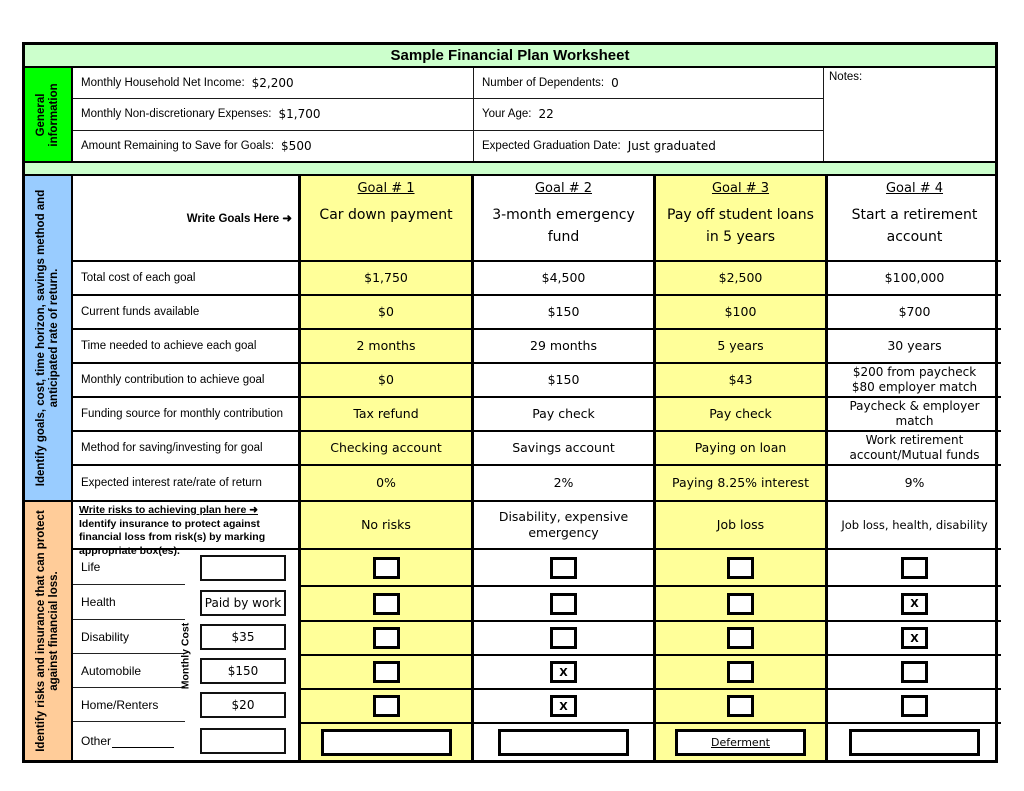 The width and height of the screenshot is (1024, 791). What do you see at coordinates (913, 483) in the screenshot?
I see `goal-value-cell: 9%` at bounding box center [913, 483].